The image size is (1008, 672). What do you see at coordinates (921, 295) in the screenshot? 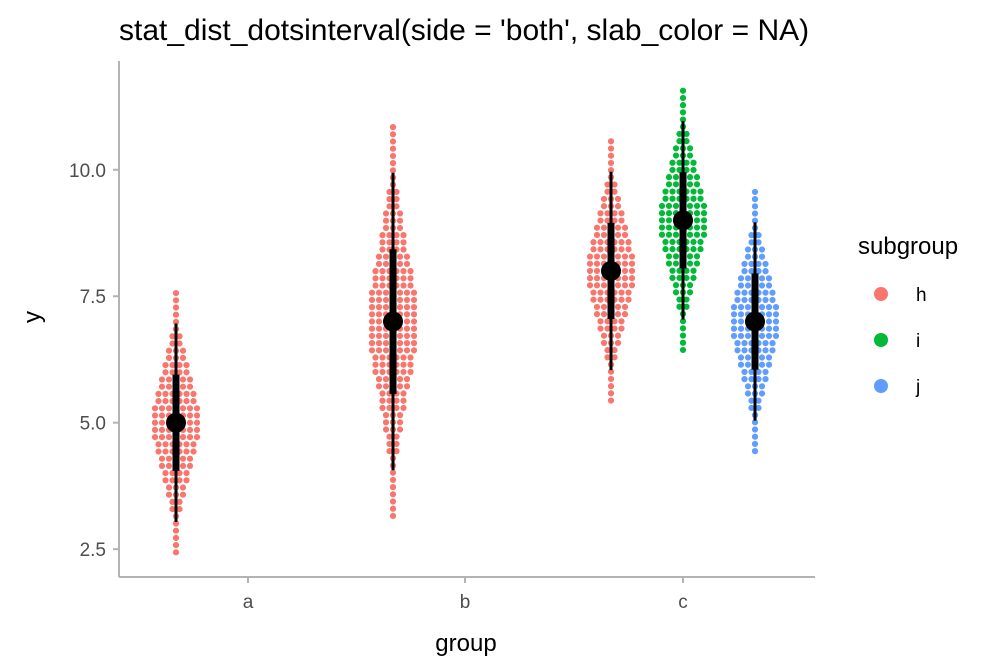
I see `legend-label-h: h` at bounding box center [921, 295].